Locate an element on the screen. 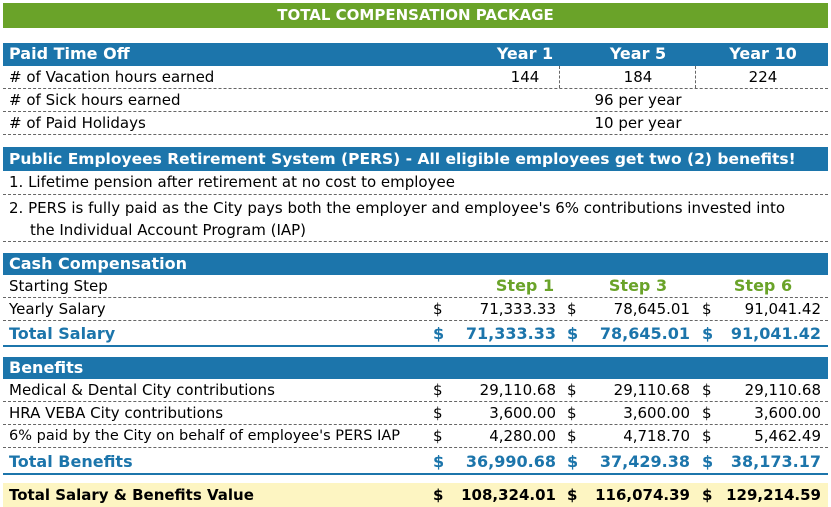 The image size is (831, 507). benefit-step6: 3,600.00 is located at coordinates (787, 413).